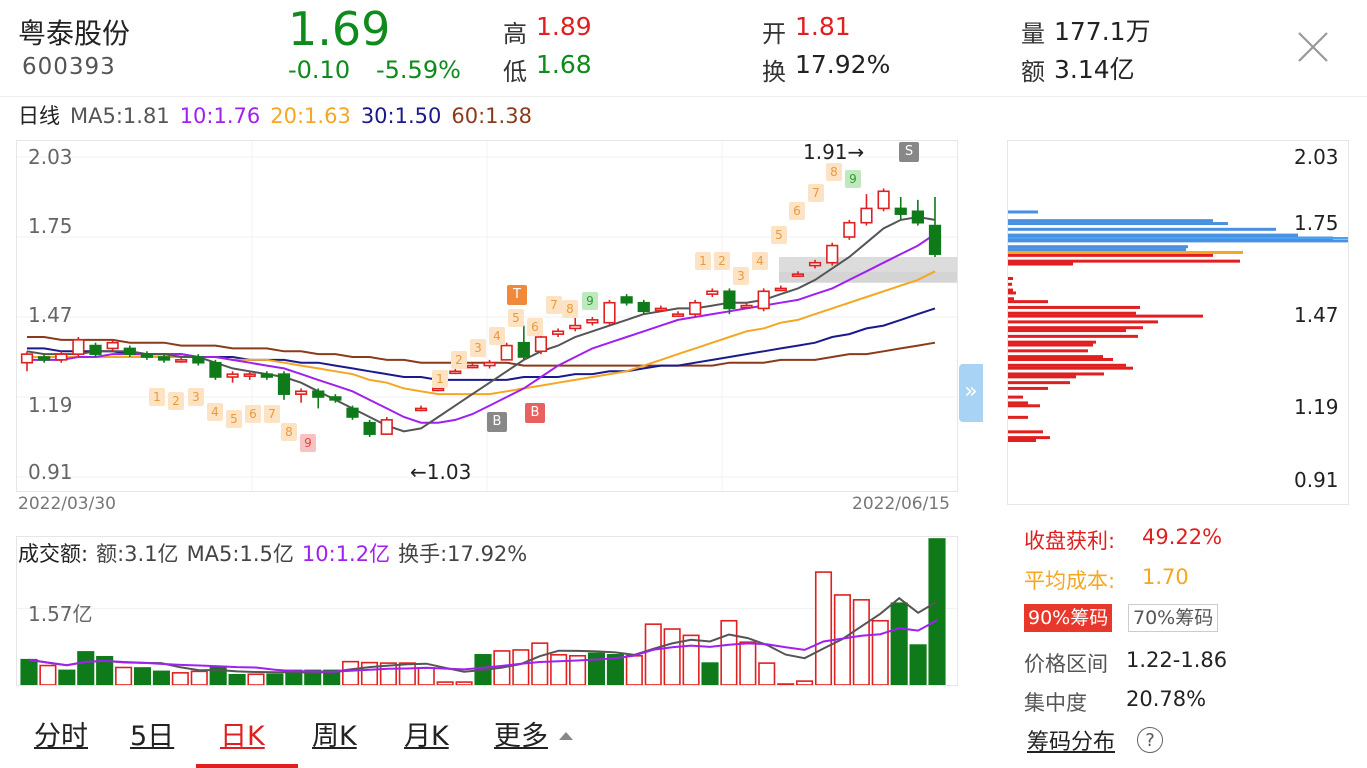  Describe the element at coordinates (683, 96) in the screenshot. I see `header-divider` at that location.